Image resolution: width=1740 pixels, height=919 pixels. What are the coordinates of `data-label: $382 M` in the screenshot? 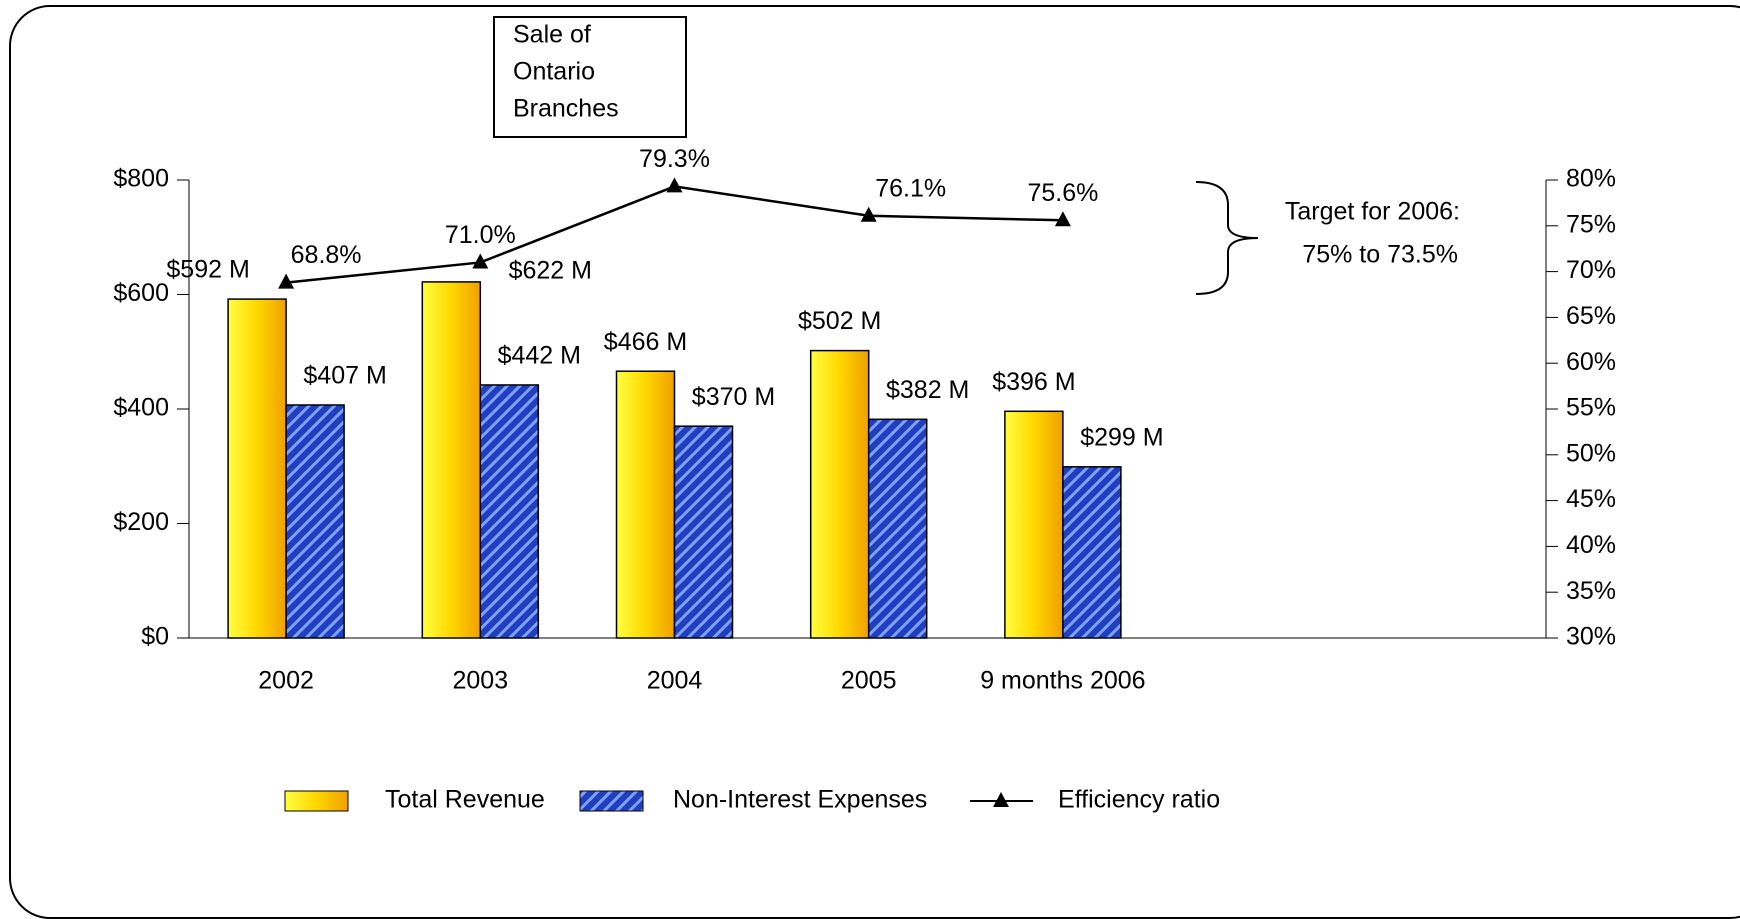 It's located at (927, 390).